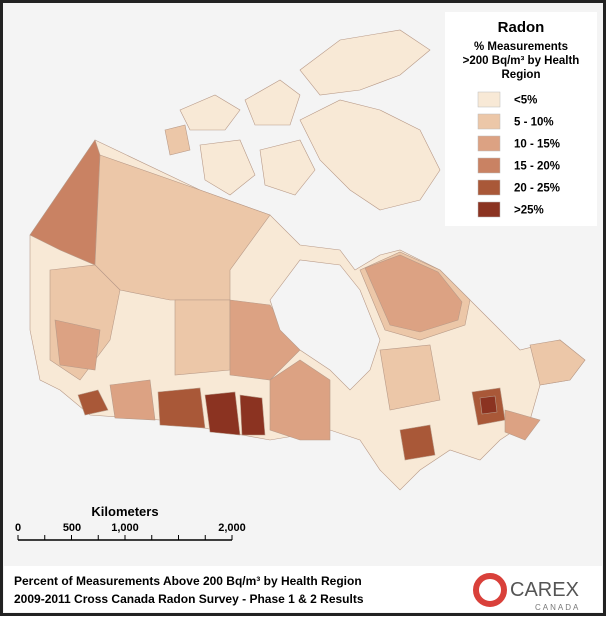 The image size is (606, 621). Describe the element at coordinates (265, 340) in the screenshot. I see `manitoba` at that location.